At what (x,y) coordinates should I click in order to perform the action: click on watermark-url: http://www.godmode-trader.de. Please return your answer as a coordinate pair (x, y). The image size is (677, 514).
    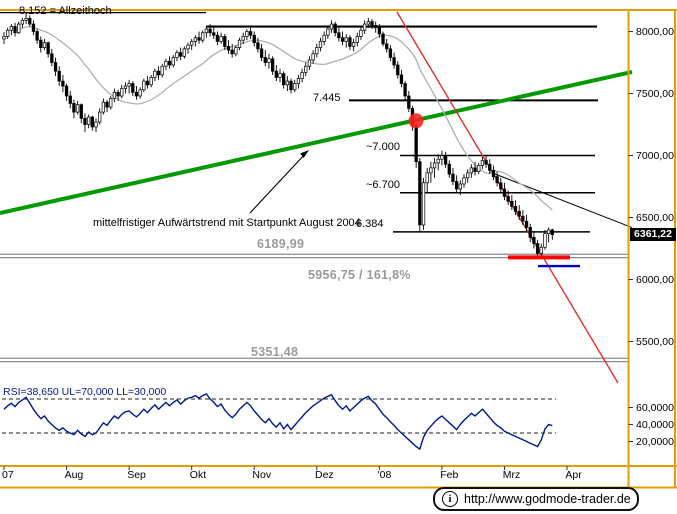
    Looking at the image, I should click on (547, 499).